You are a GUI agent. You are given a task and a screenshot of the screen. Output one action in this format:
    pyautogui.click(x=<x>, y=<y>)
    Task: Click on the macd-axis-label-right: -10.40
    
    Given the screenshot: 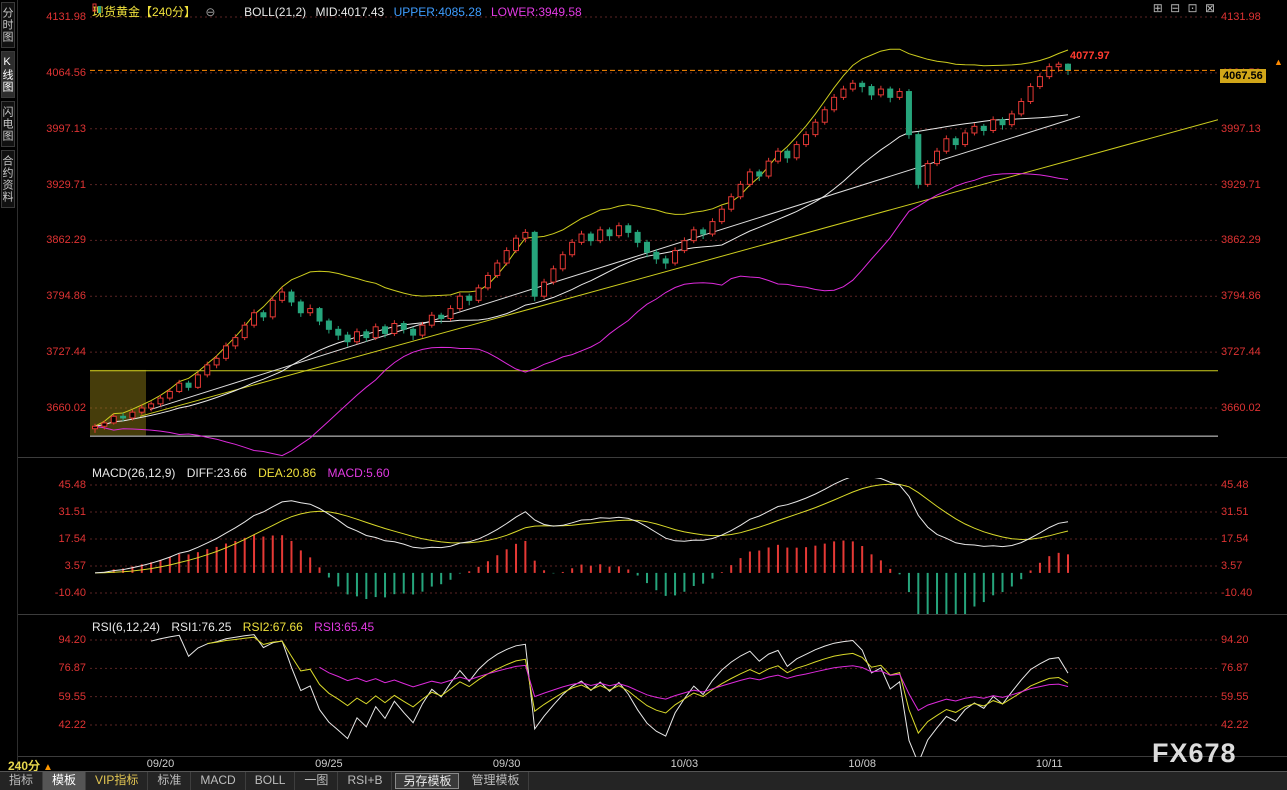 What is the action you would take?
    pyautogui.click(x=1237, y=593)
    